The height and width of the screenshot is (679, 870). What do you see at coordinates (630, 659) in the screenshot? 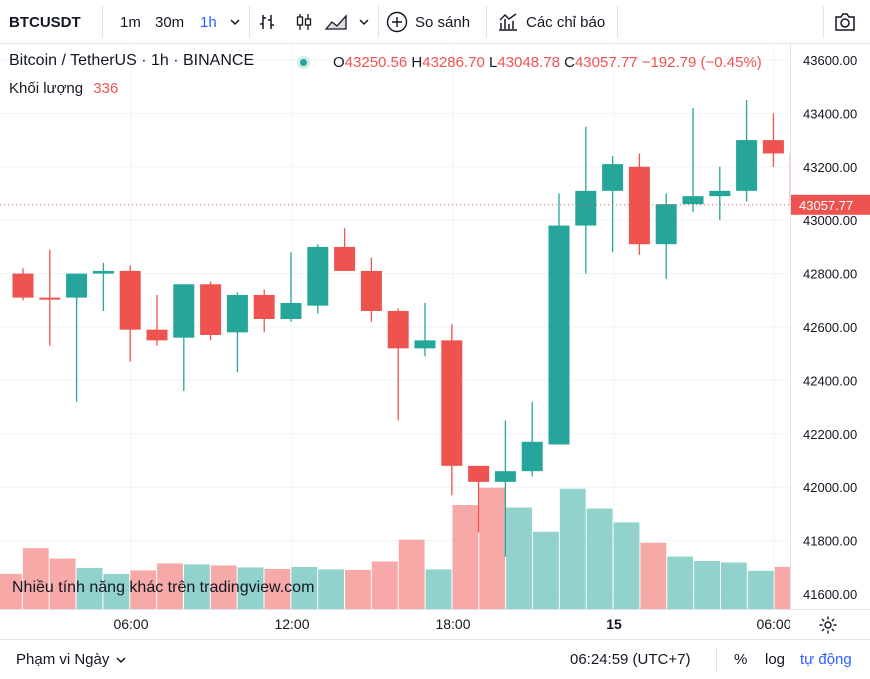
I see `clock-timezone: 06:24:59 (UTC+7)` at bounding box center [630, 659].